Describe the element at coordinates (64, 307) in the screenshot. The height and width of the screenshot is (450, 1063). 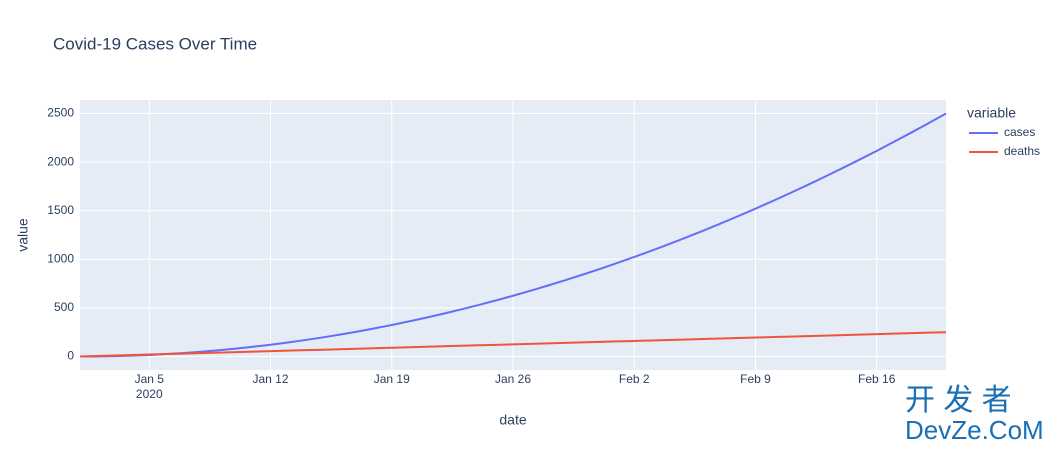
I see `y-tick-label: 500` at that location.